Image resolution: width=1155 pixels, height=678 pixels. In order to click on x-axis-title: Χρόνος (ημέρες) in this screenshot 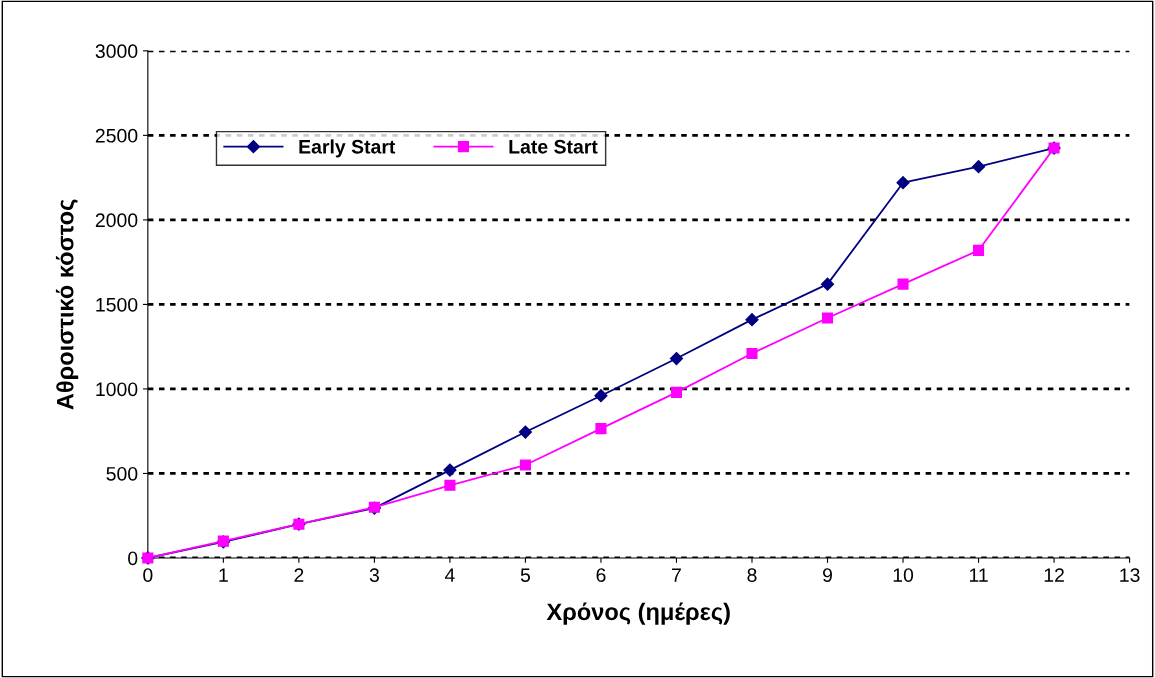, I will do `click(638, 613)`.